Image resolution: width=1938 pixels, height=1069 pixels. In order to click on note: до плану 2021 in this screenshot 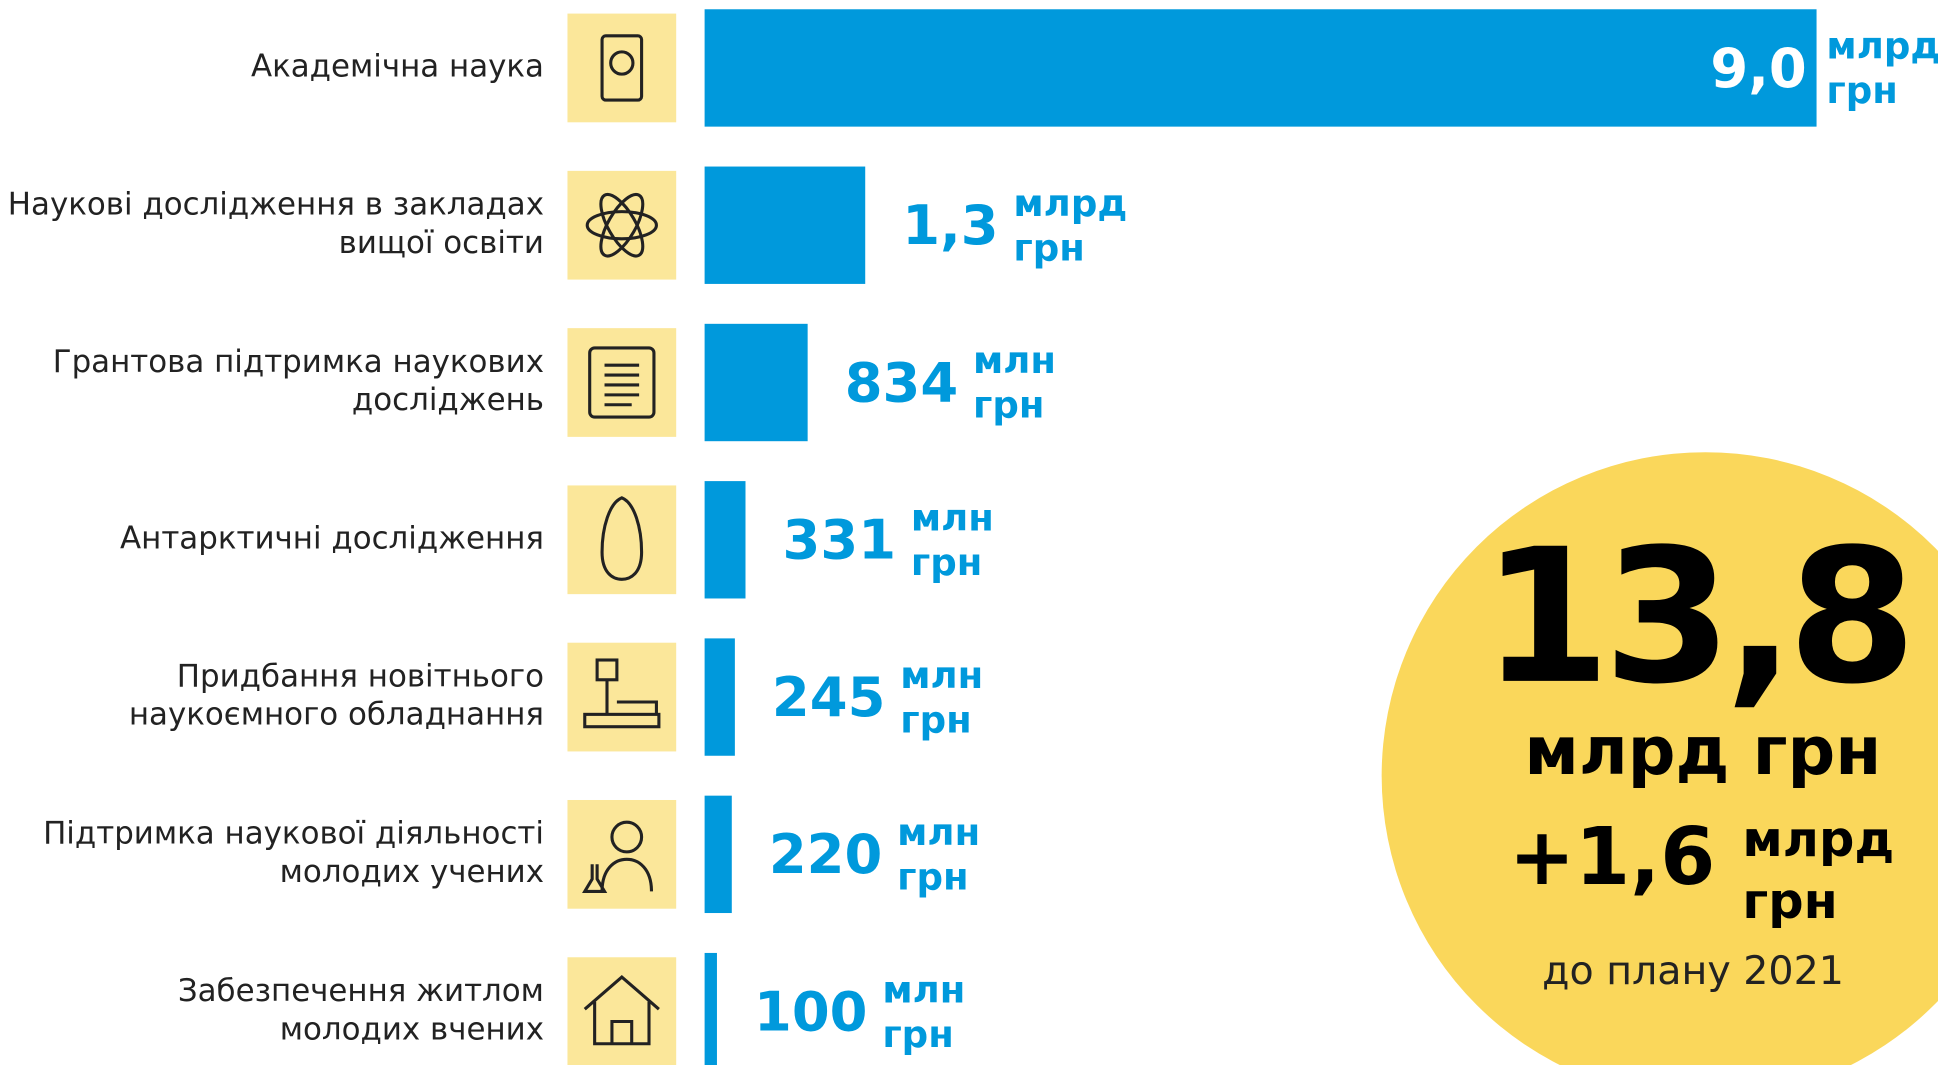, I will do `click(1693, 971)`.